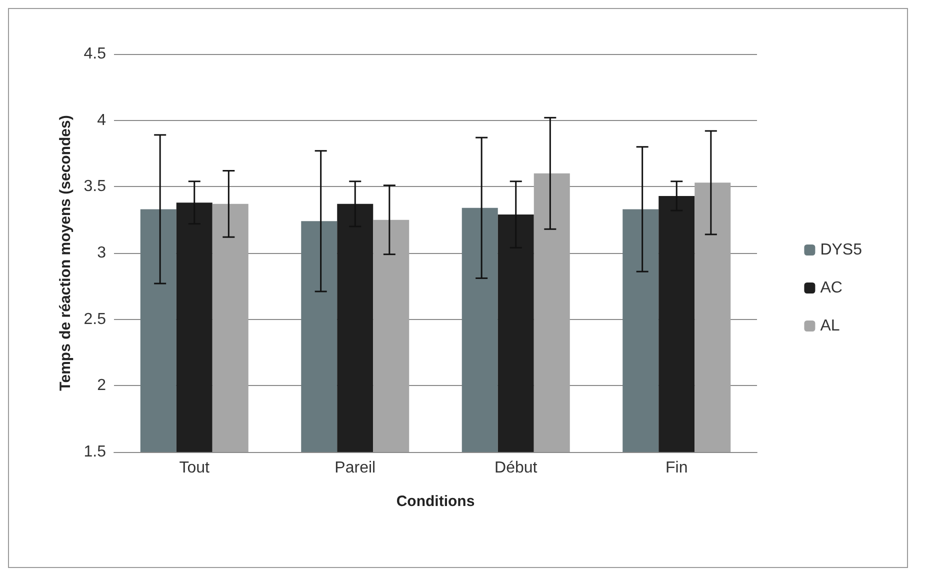 The height and width of the screenshot is (580, 933). What do you see at coordinates (95, 319) in the screenshot?
I see `y-tick-label: 2.5` at bounding box center [95, 319].